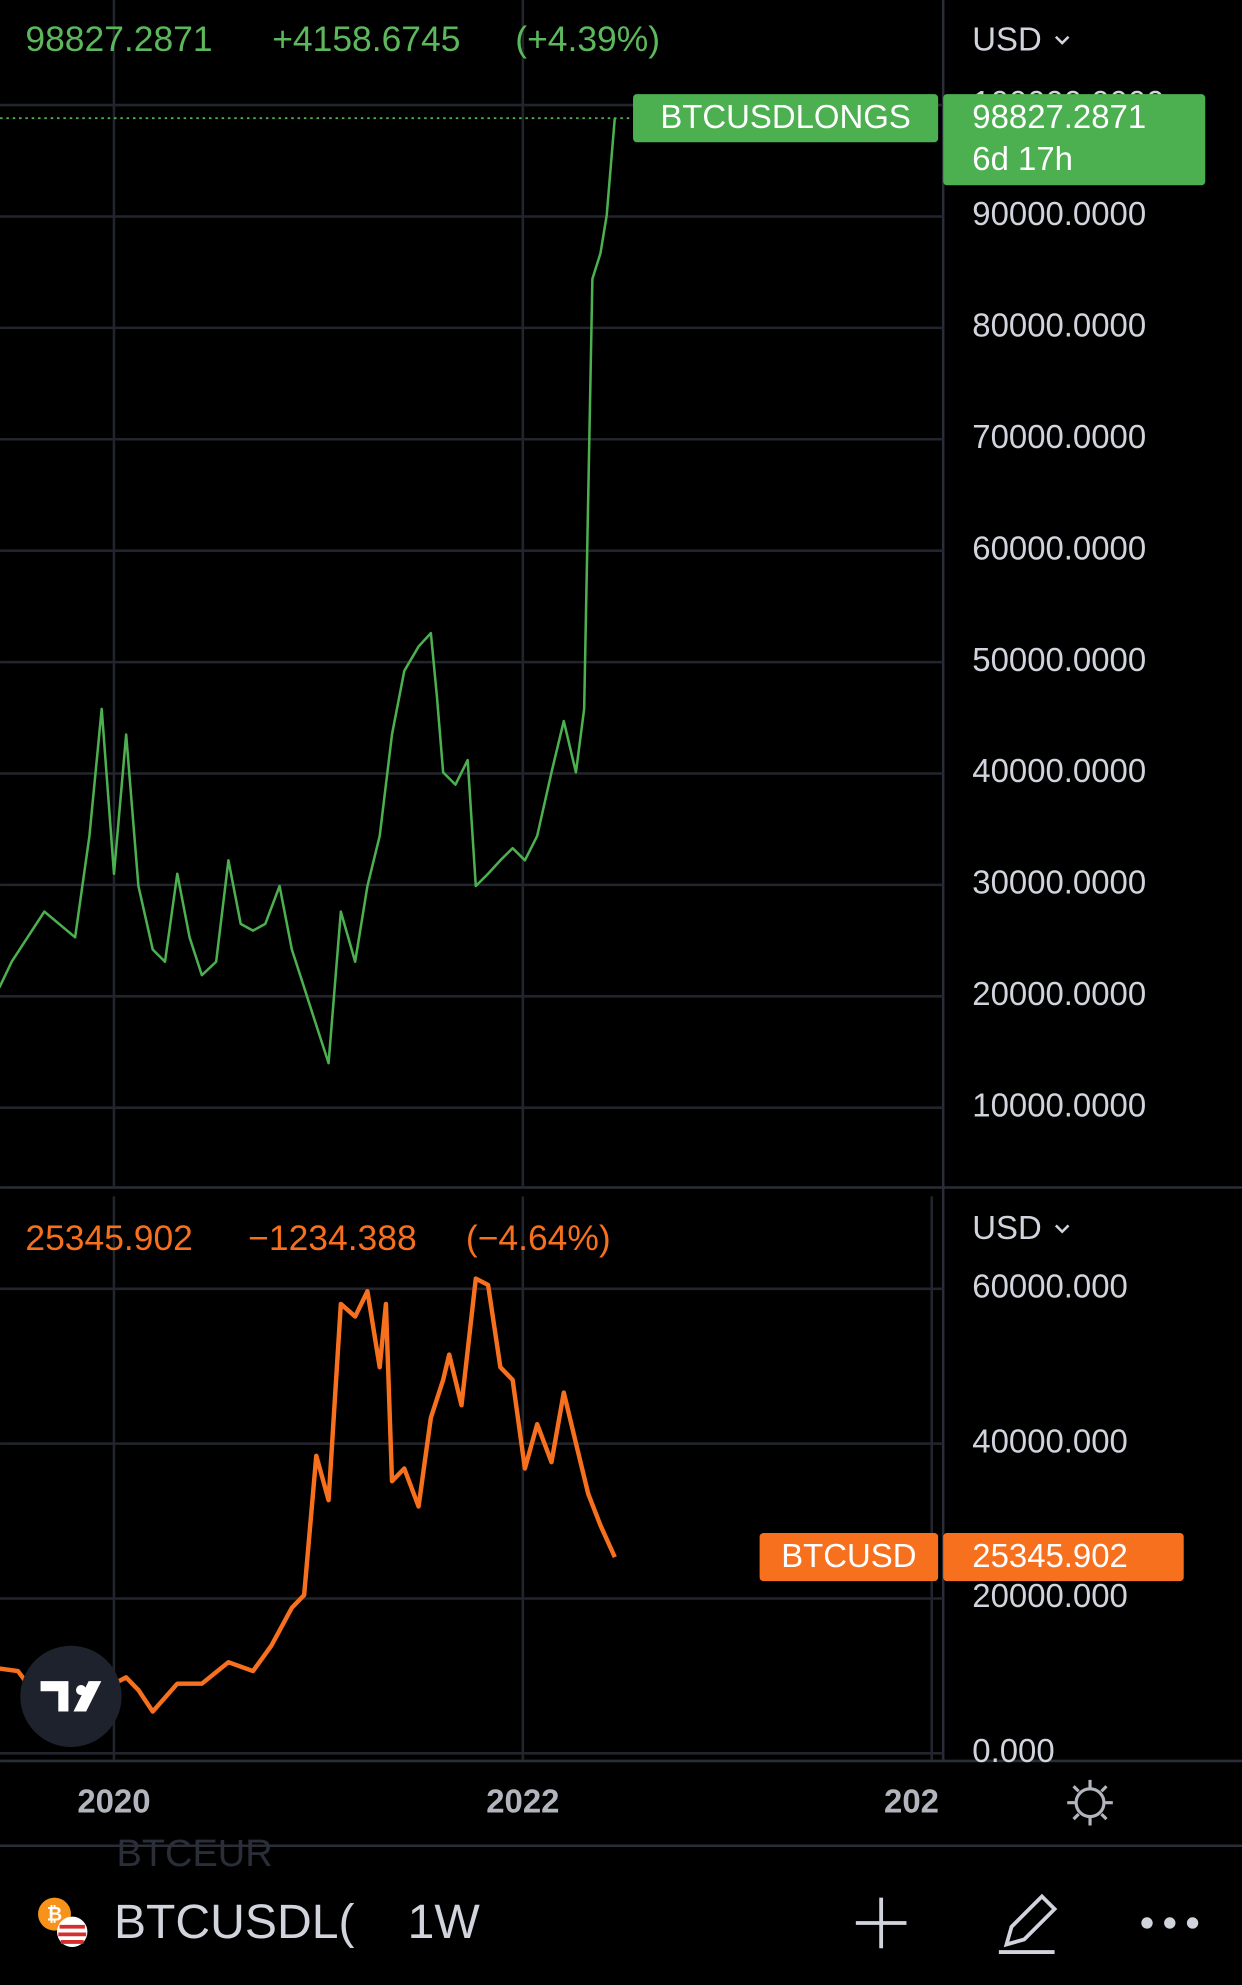 The width and height of the screenshot is (1242, 1985). Describe the element at coordinates (332, 1238) in the screenshot. I see `price-change: −1234.388` at that location.